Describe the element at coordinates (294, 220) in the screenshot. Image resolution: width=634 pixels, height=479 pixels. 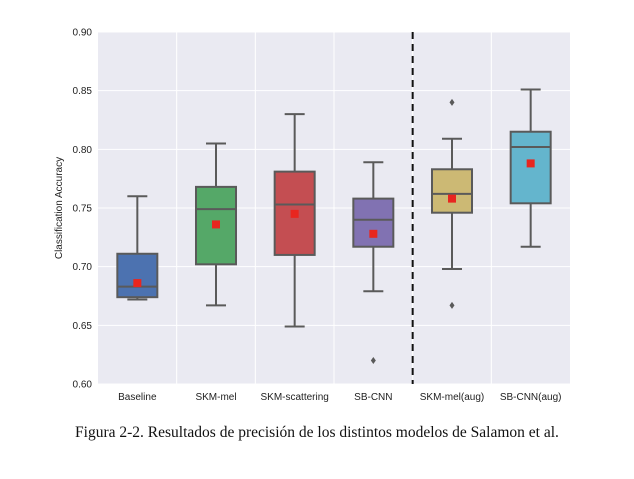
I see `box-skm-scattering` at that location.